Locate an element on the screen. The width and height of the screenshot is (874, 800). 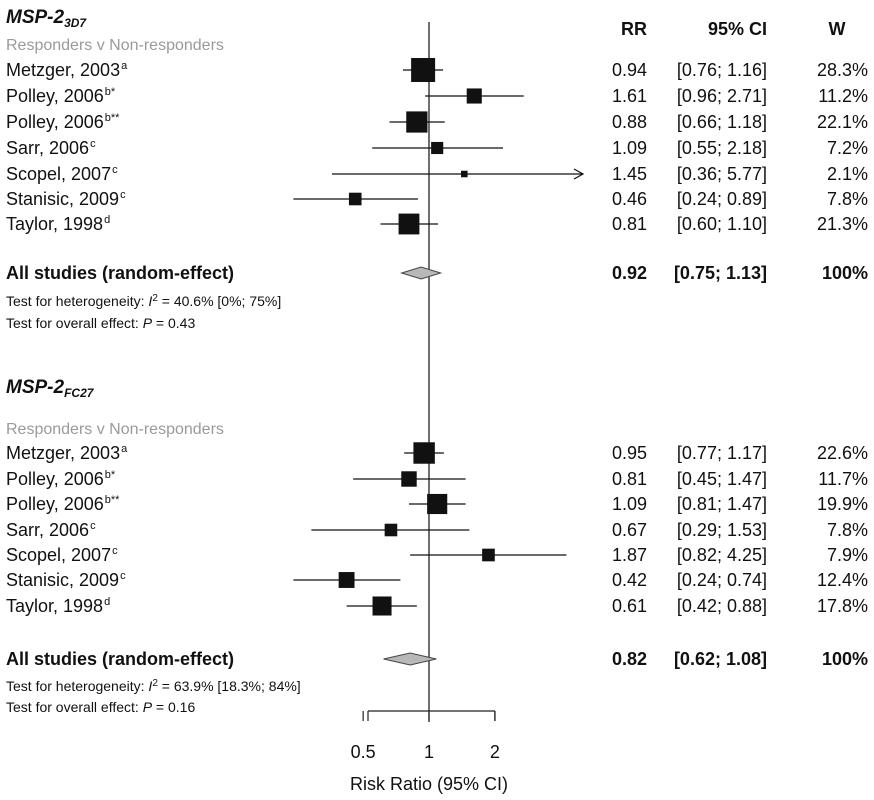
group-1-study-5-ci: [0.36; 5.77] is located at coordinates (721, 174).